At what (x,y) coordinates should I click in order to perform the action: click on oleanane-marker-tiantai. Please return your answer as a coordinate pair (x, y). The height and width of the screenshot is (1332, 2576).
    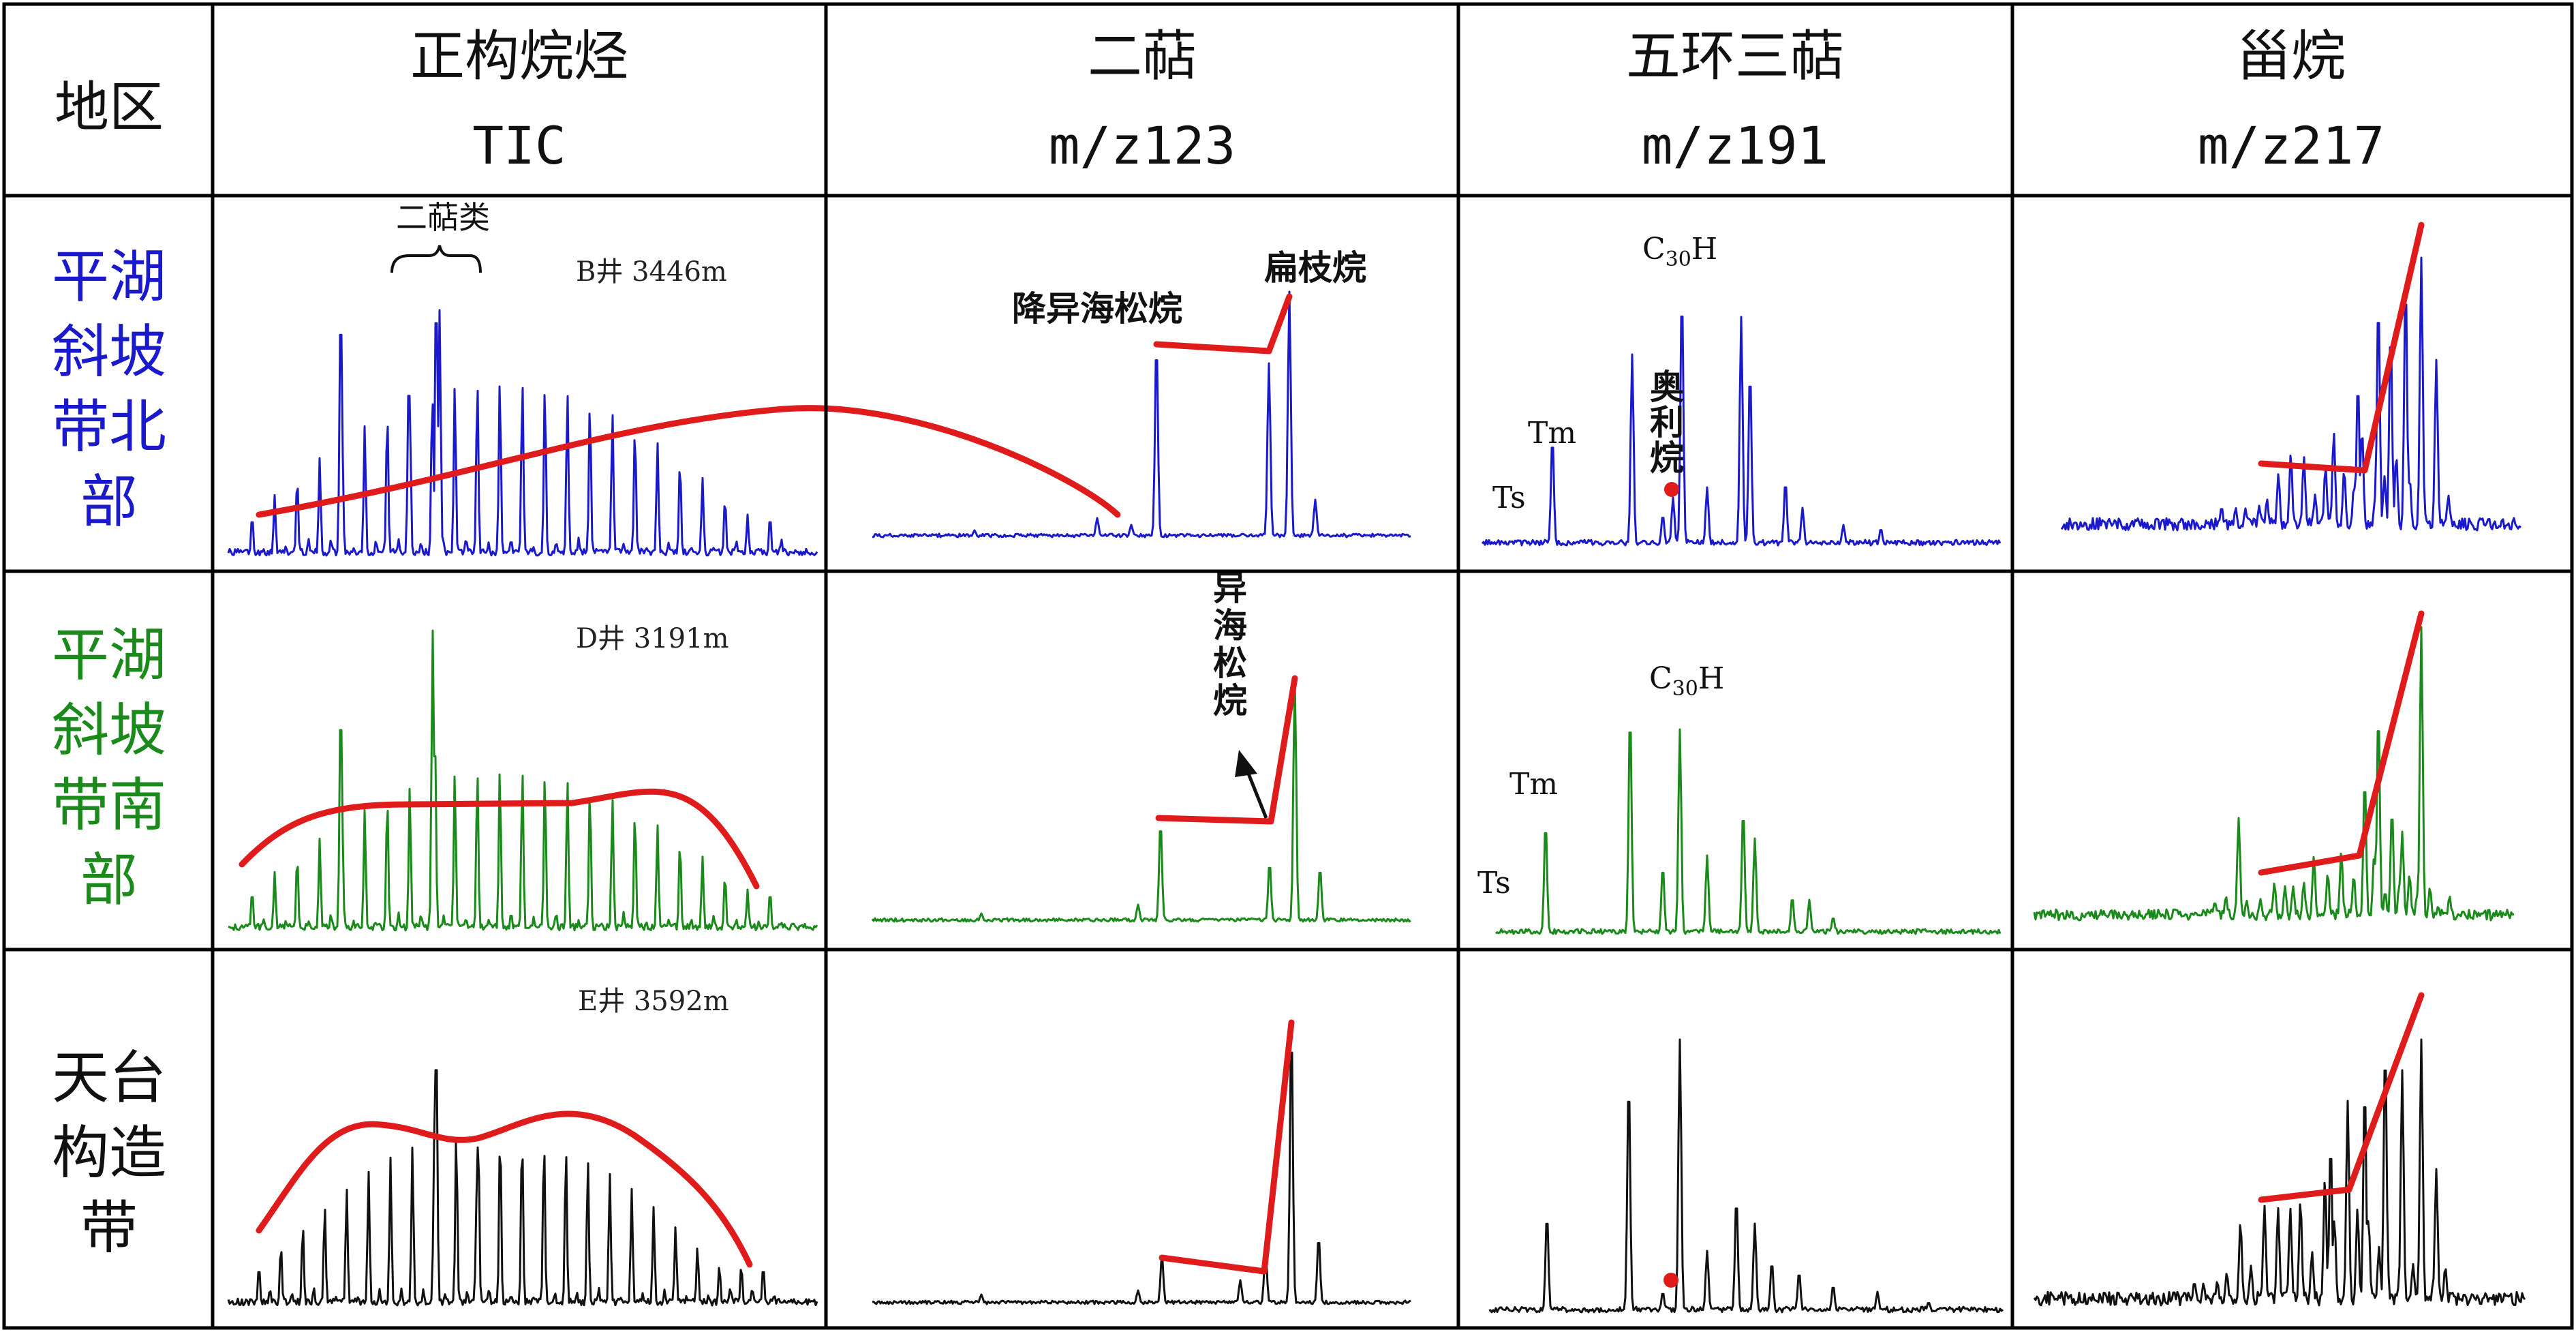
    Looking at the image, I should click on (1670, 1280).